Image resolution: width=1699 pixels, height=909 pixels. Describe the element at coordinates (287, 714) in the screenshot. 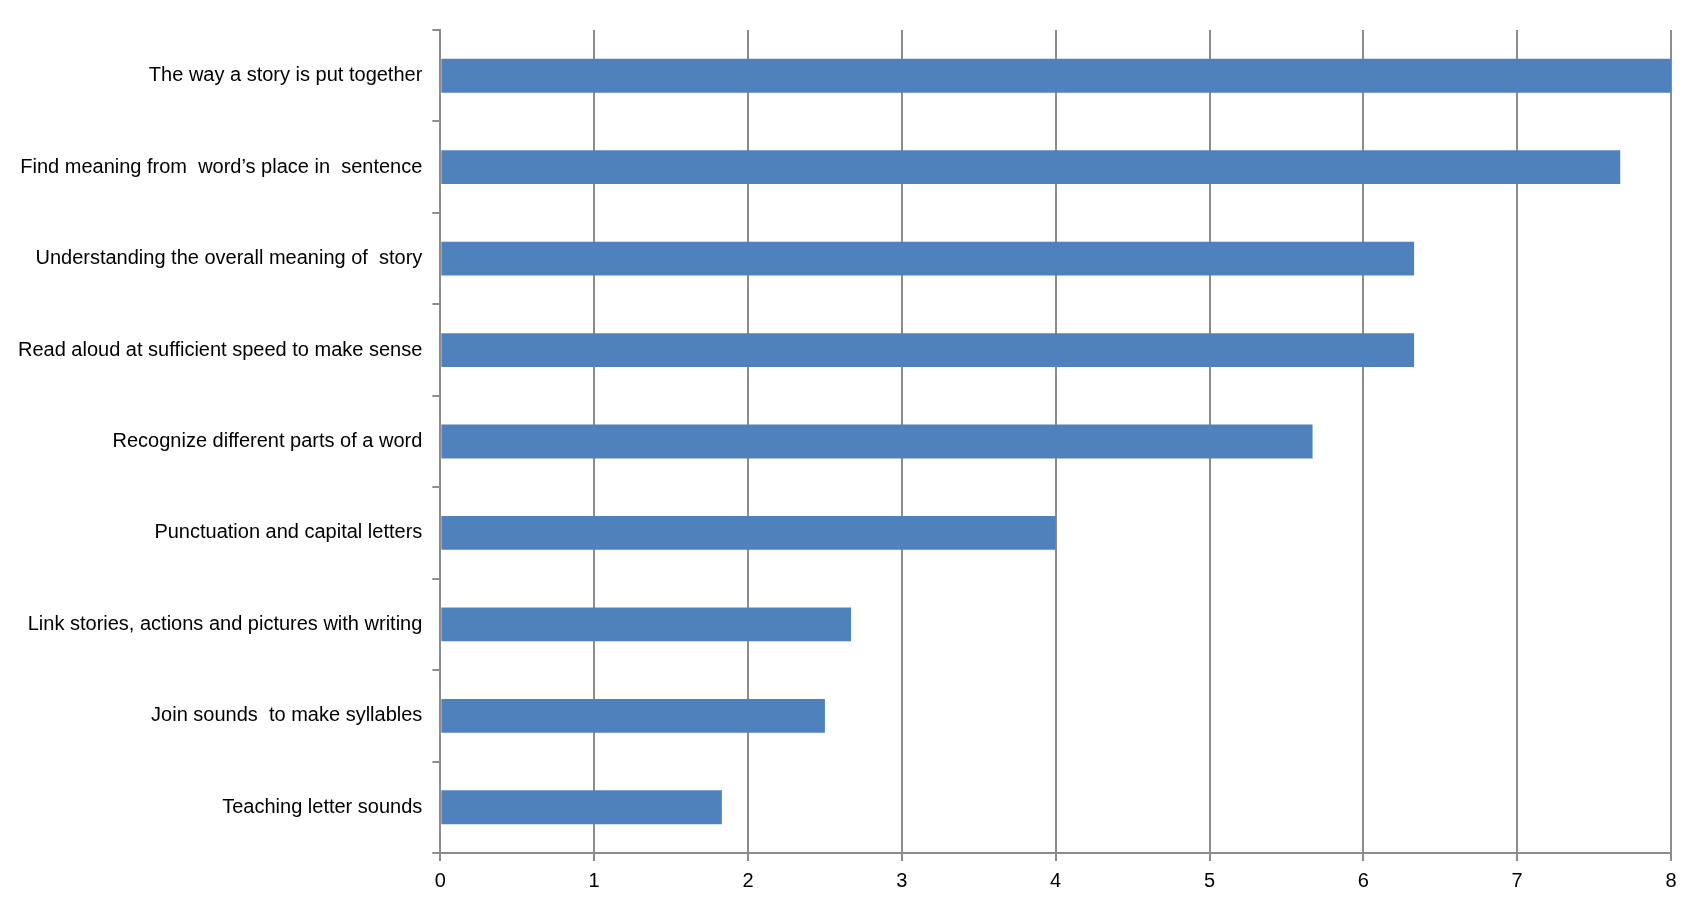

I see `y-tick-label: Join sounds to make syllables` at that location.